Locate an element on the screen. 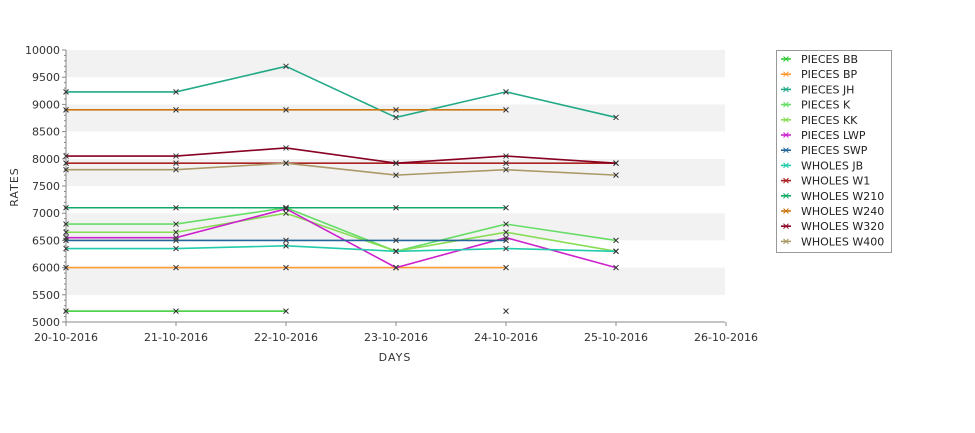 This screenshot has height=433, width=975. legend-label: PIECES LWP is located at coordinates (833, 135).